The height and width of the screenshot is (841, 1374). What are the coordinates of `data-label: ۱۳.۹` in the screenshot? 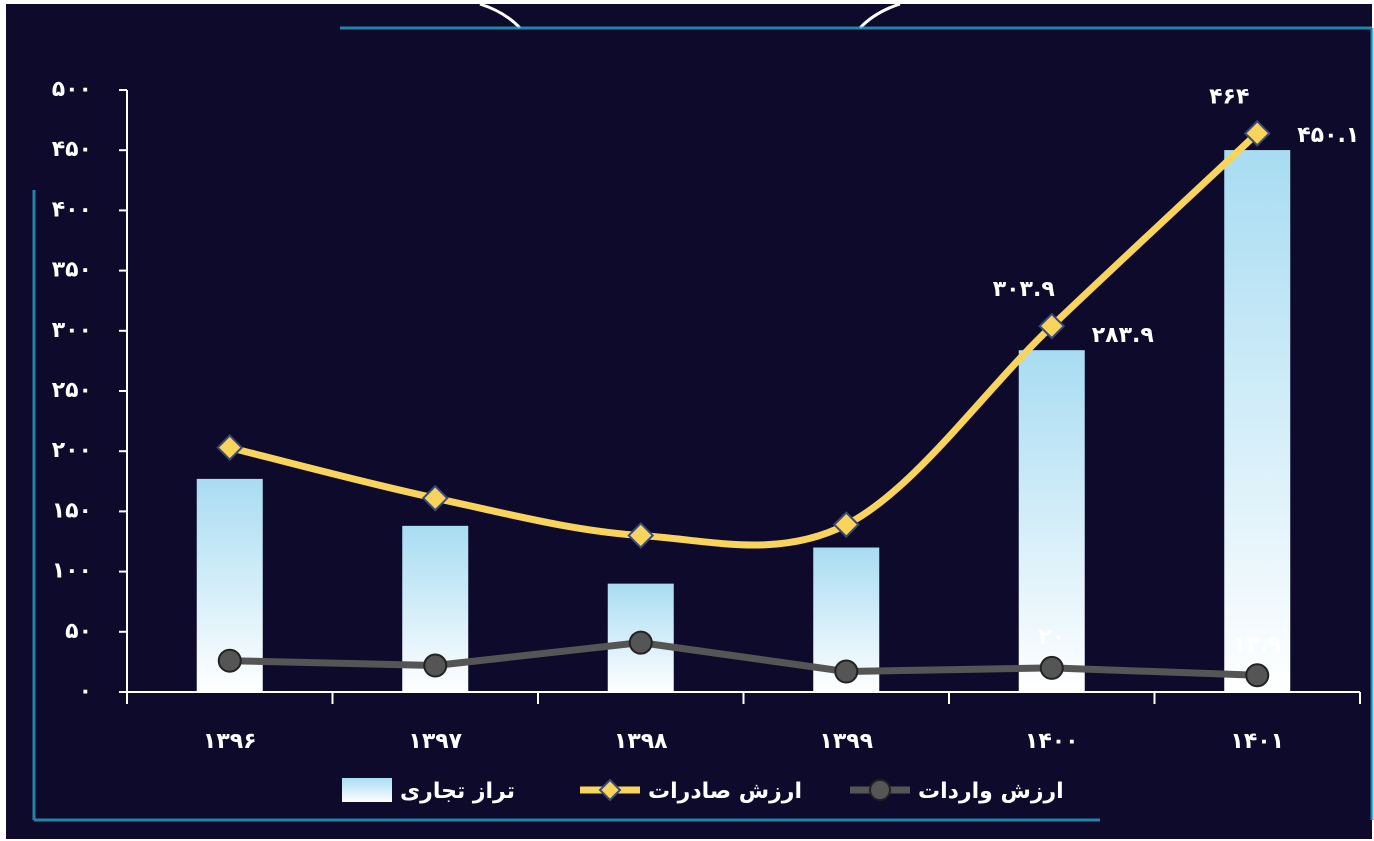 It's located at (1257, 644).